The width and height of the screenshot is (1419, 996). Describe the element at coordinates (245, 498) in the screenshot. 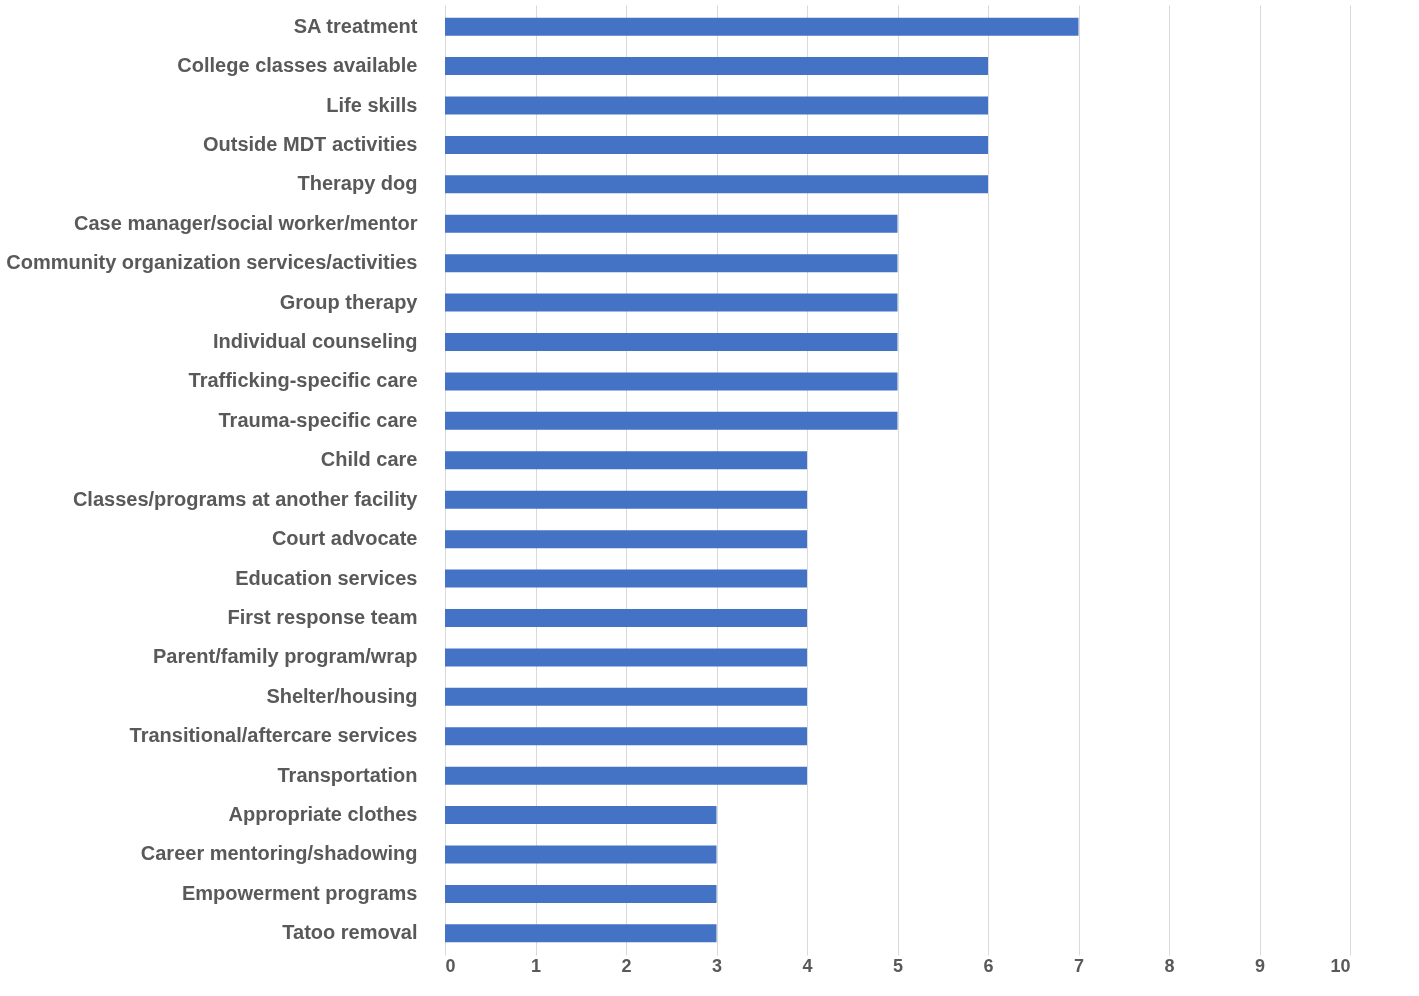

I see `y-tick-label: Classes/programs at another facility` at that location.